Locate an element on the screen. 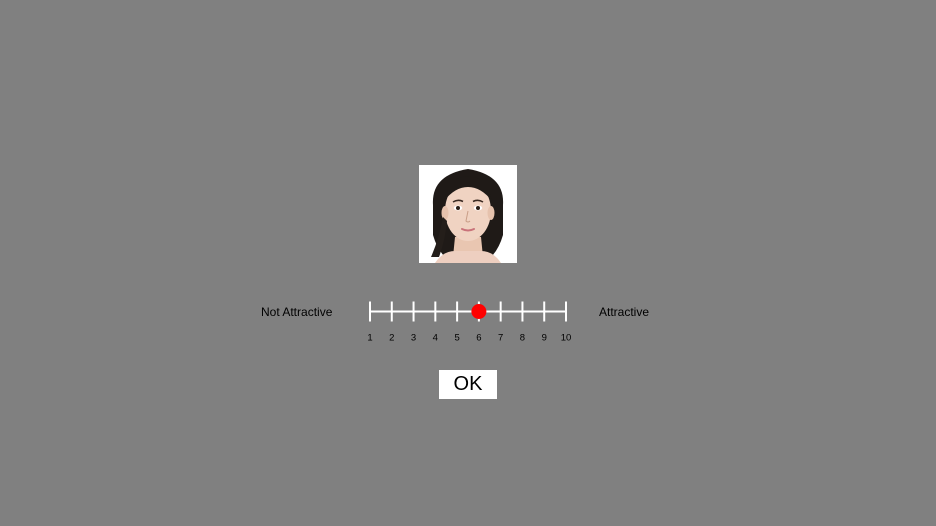  scale-tick-label: 9 is located at coordinates (544, 338).